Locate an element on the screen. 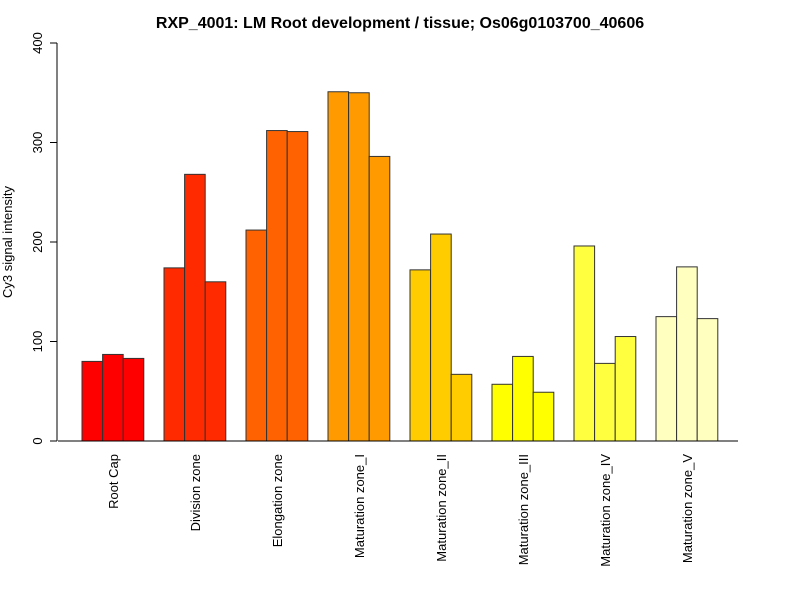  bar-maturation-zone-iii-rep2 is located at coordinates (523, 398).